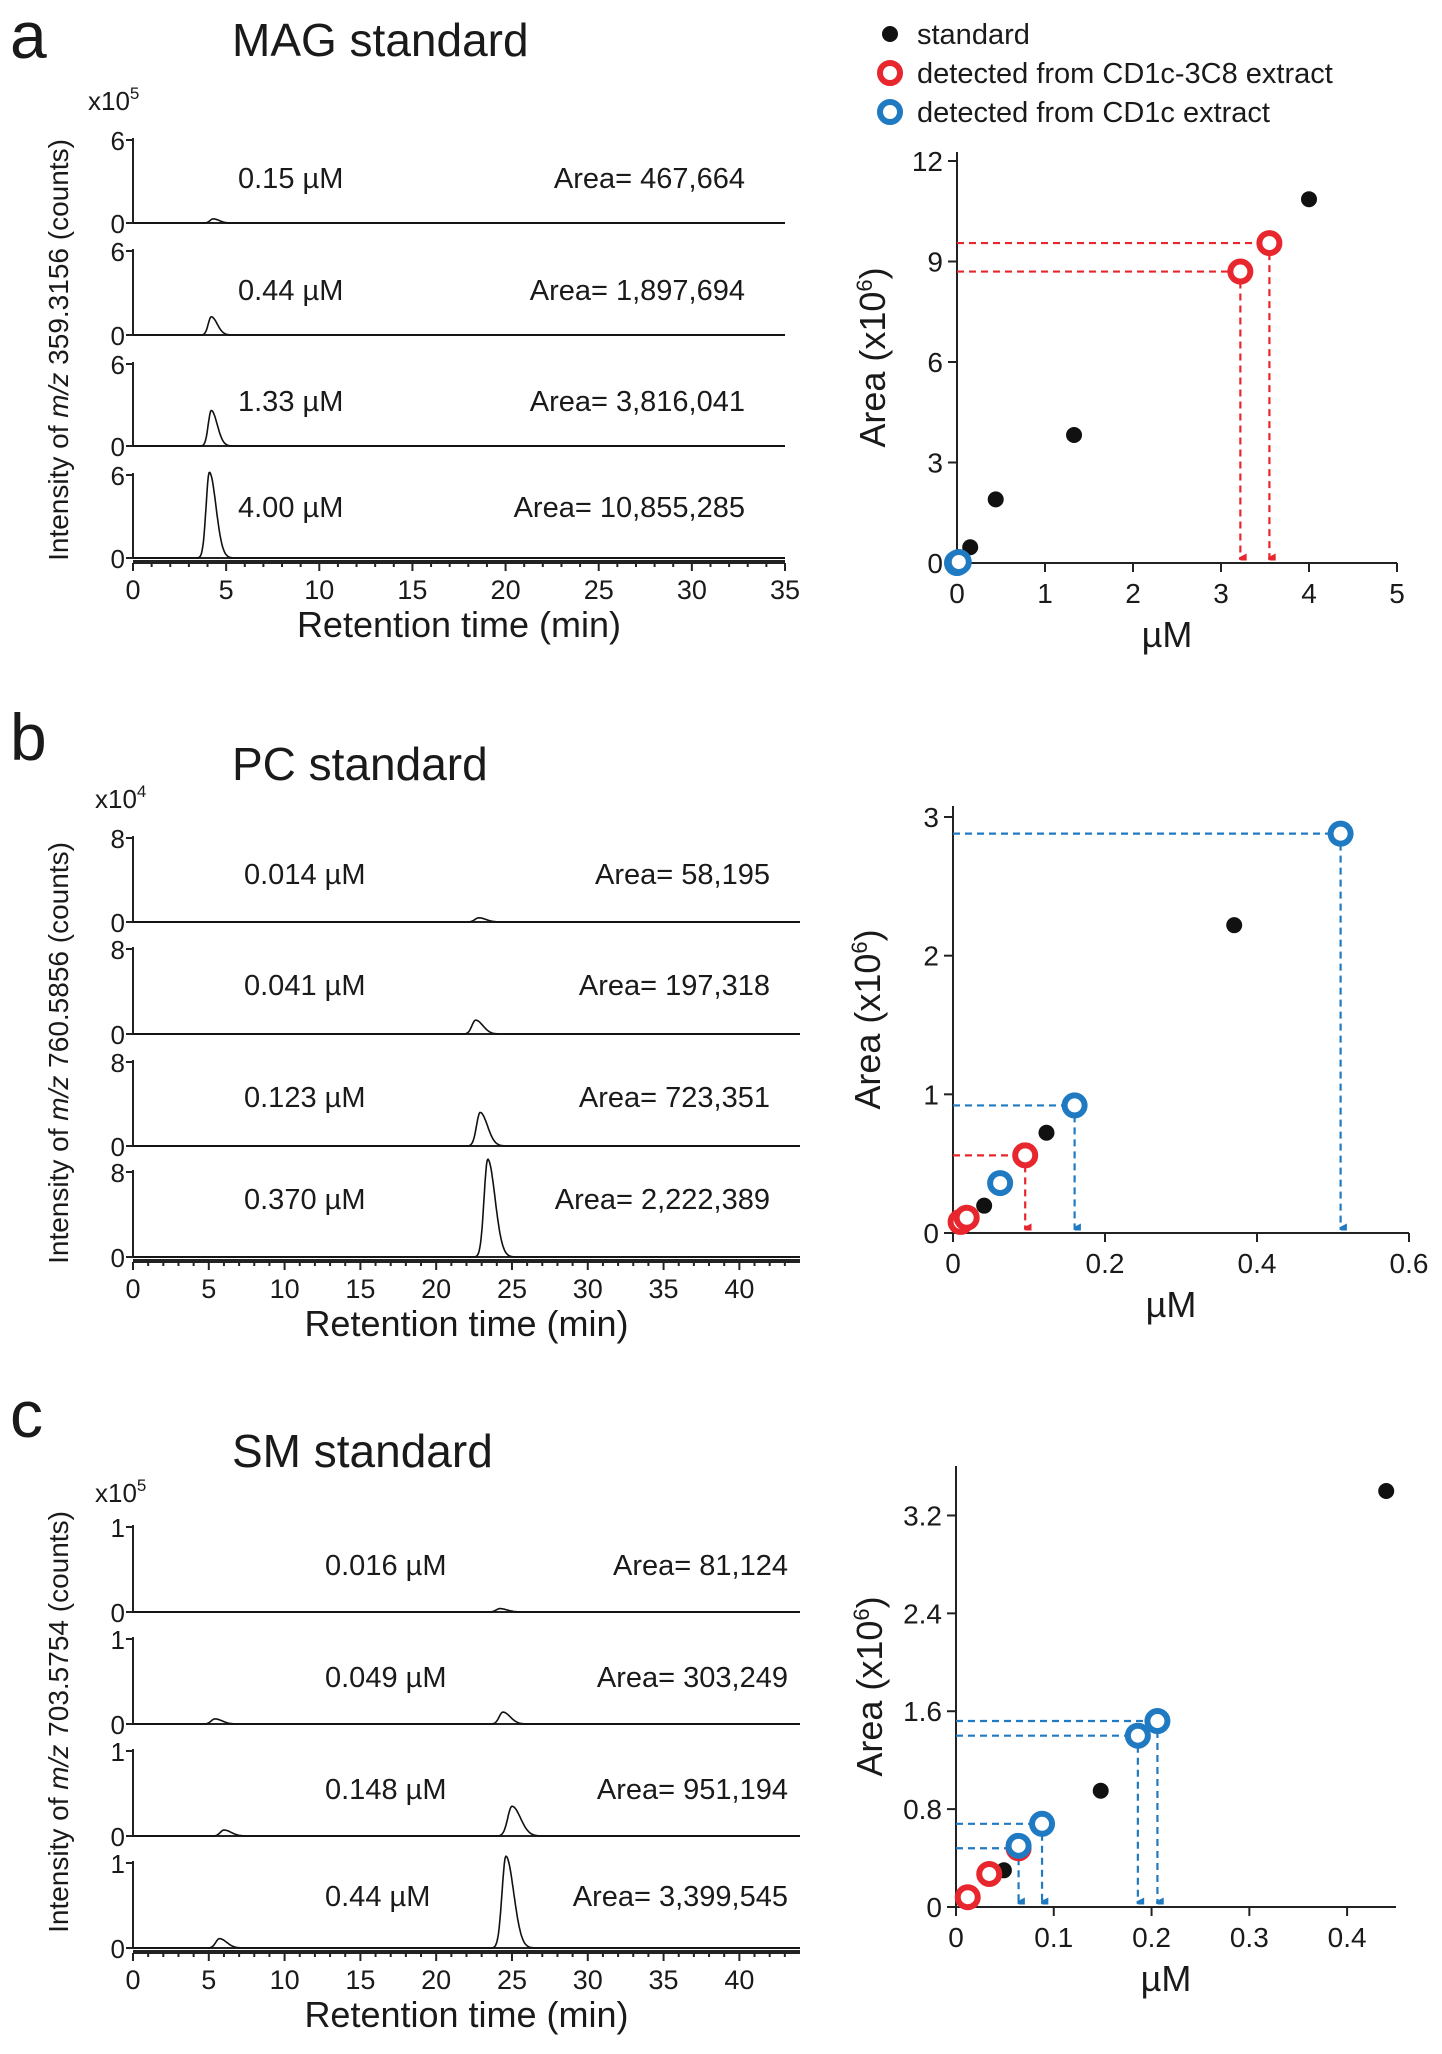  I want to click on trace-area: Area= 197,318, so click(674, 986).